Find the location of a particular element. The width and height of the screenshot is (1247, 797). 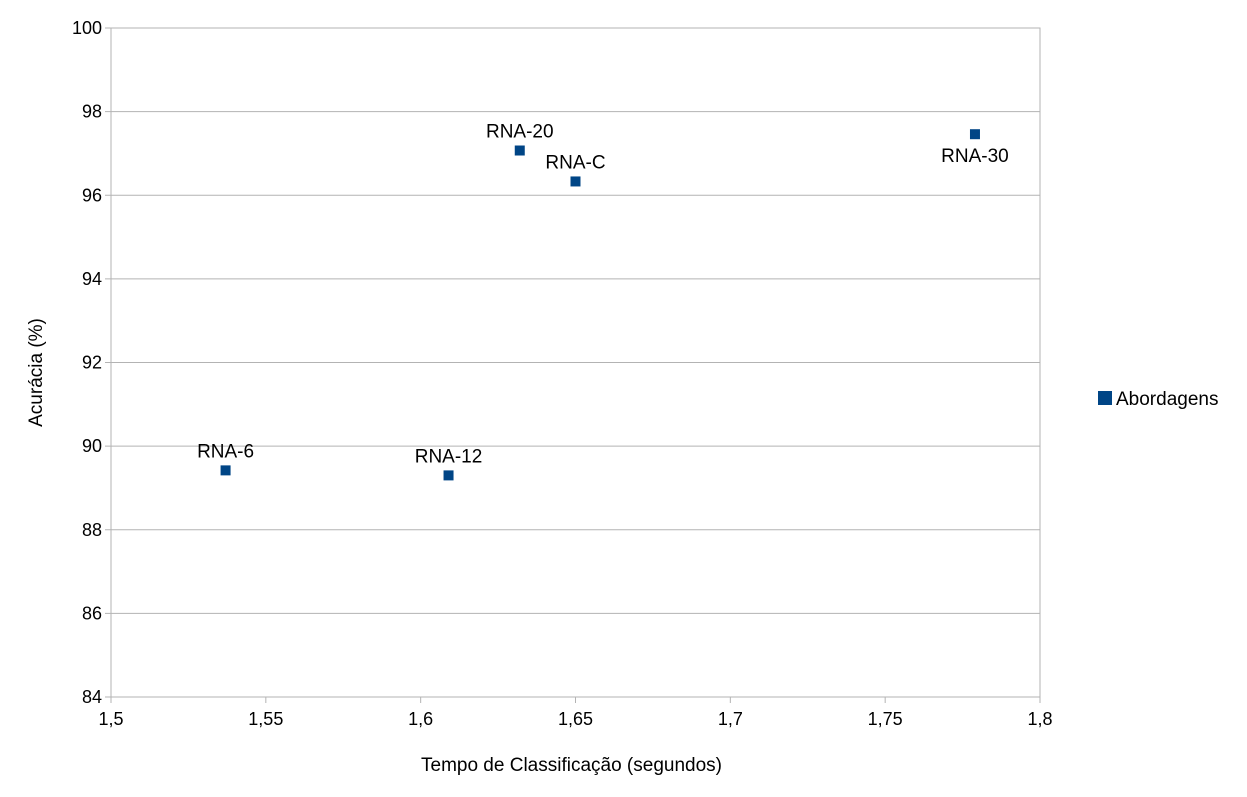

x-tick-label: 1,8 is located at coordinates (1039, 719).